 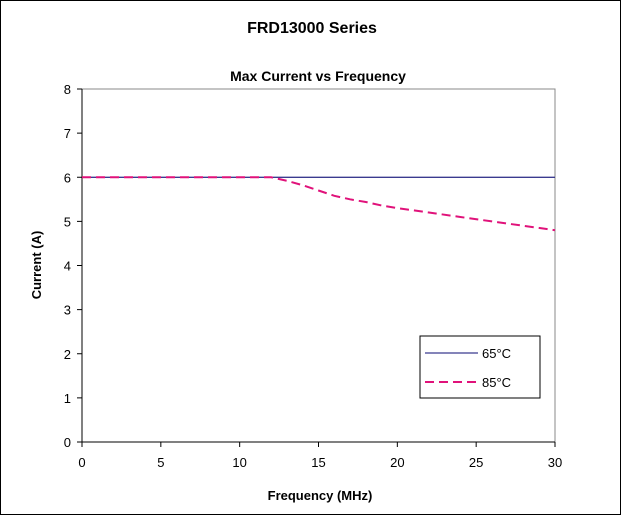 What do you see at coordinates (67, 221) in the screenshot?
I see `y-tick-label: 5` at bounding box center [67, 221].